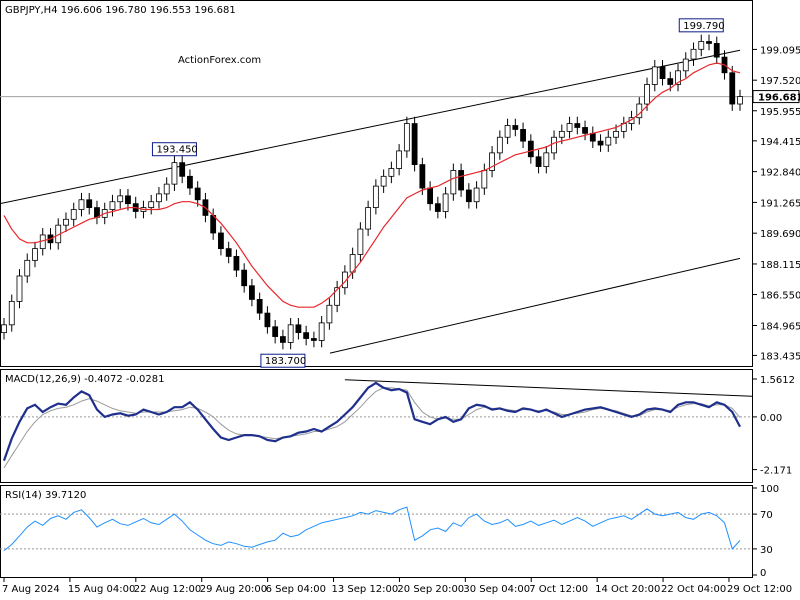  I want to click on time-axis-label: 20 Sep 20:00, so click(430, 589).